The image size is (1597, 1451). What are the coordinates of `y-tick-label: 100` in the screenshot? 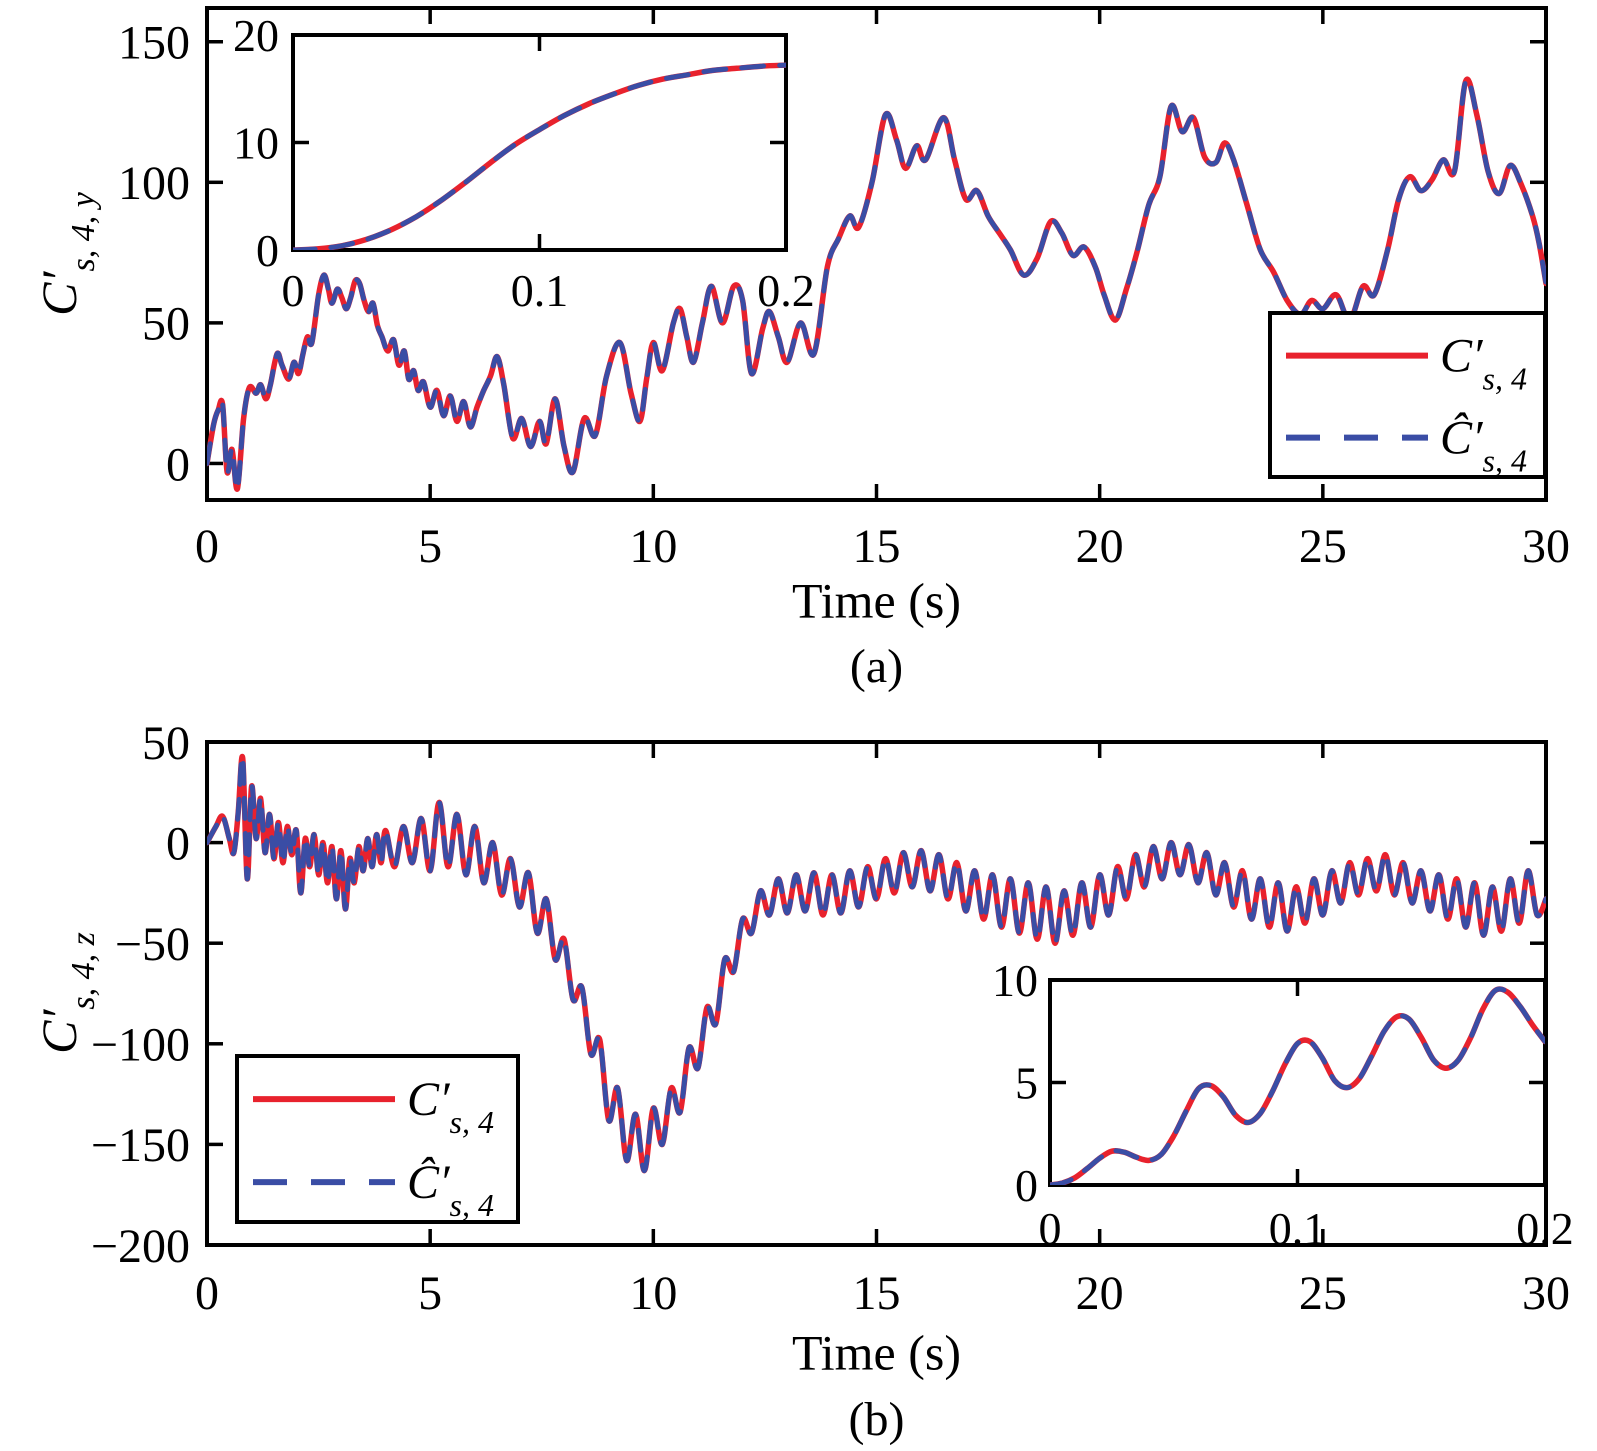 It's located at (154, 183).